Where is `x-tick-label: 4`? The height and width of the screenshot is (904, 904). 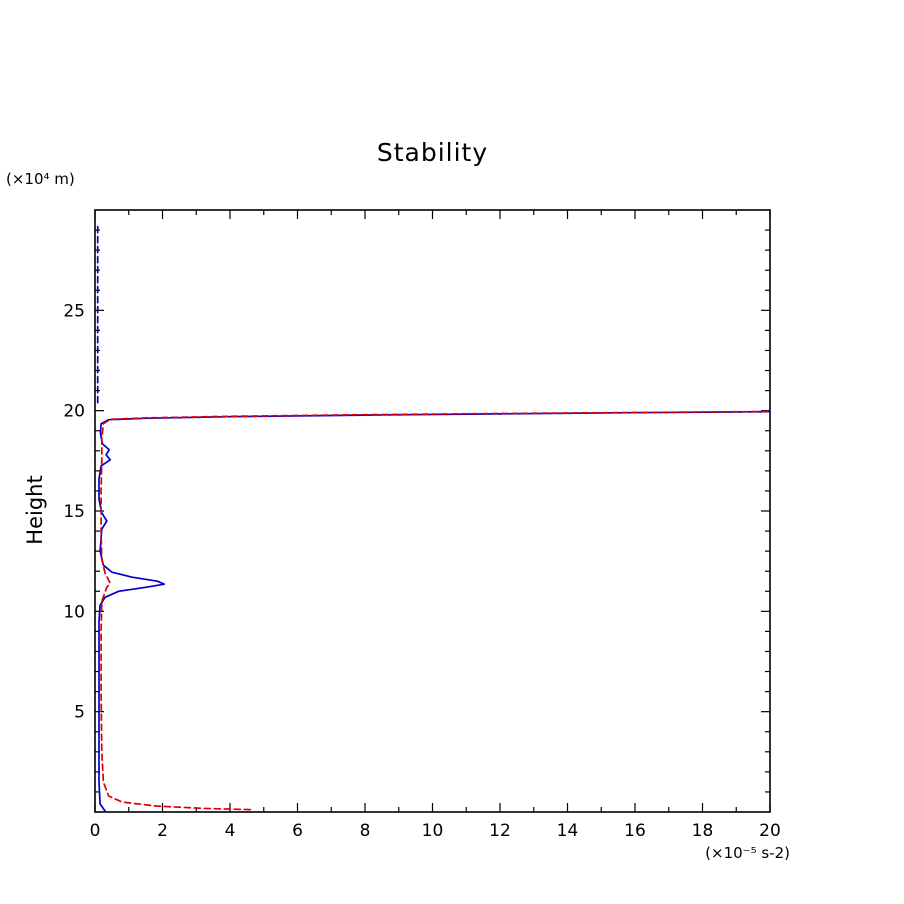 x-tick-label: 4 is located at coordinates (230, 831).